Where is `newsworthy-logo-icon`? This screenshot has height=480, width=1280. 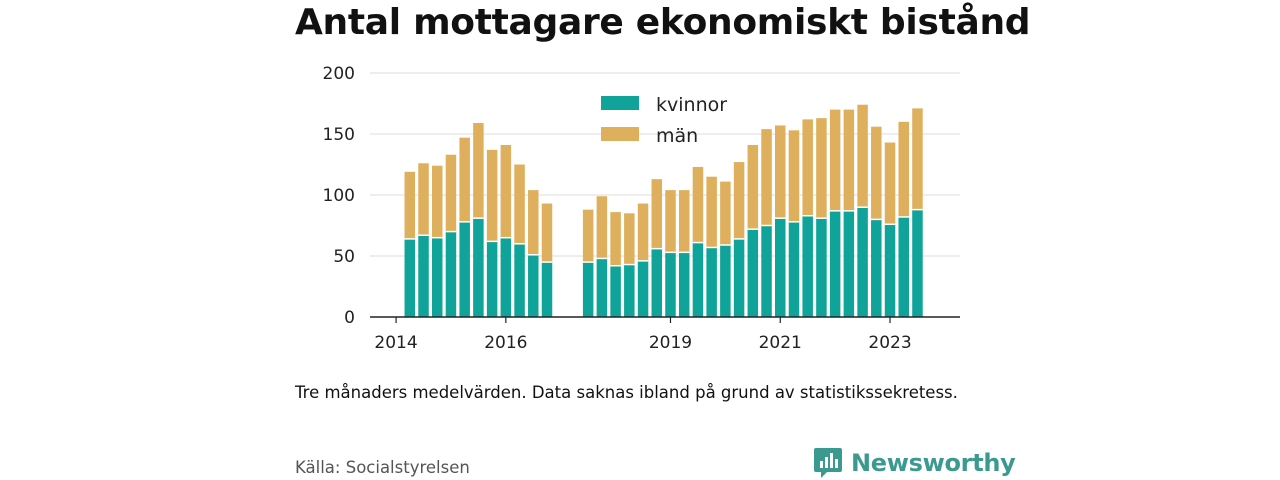
newsworthy-logo-icon is located at coordinates (828, 463).